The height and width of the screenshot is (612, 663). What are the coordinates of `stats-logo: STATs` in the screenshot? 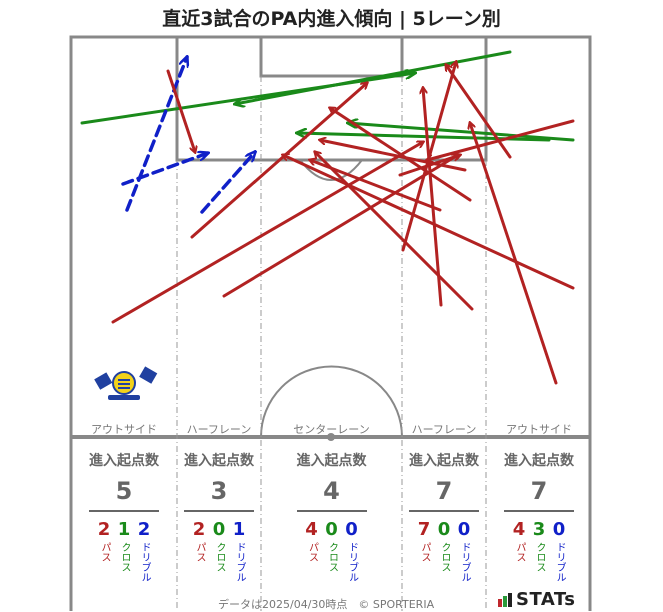 It's located at (536, 599).